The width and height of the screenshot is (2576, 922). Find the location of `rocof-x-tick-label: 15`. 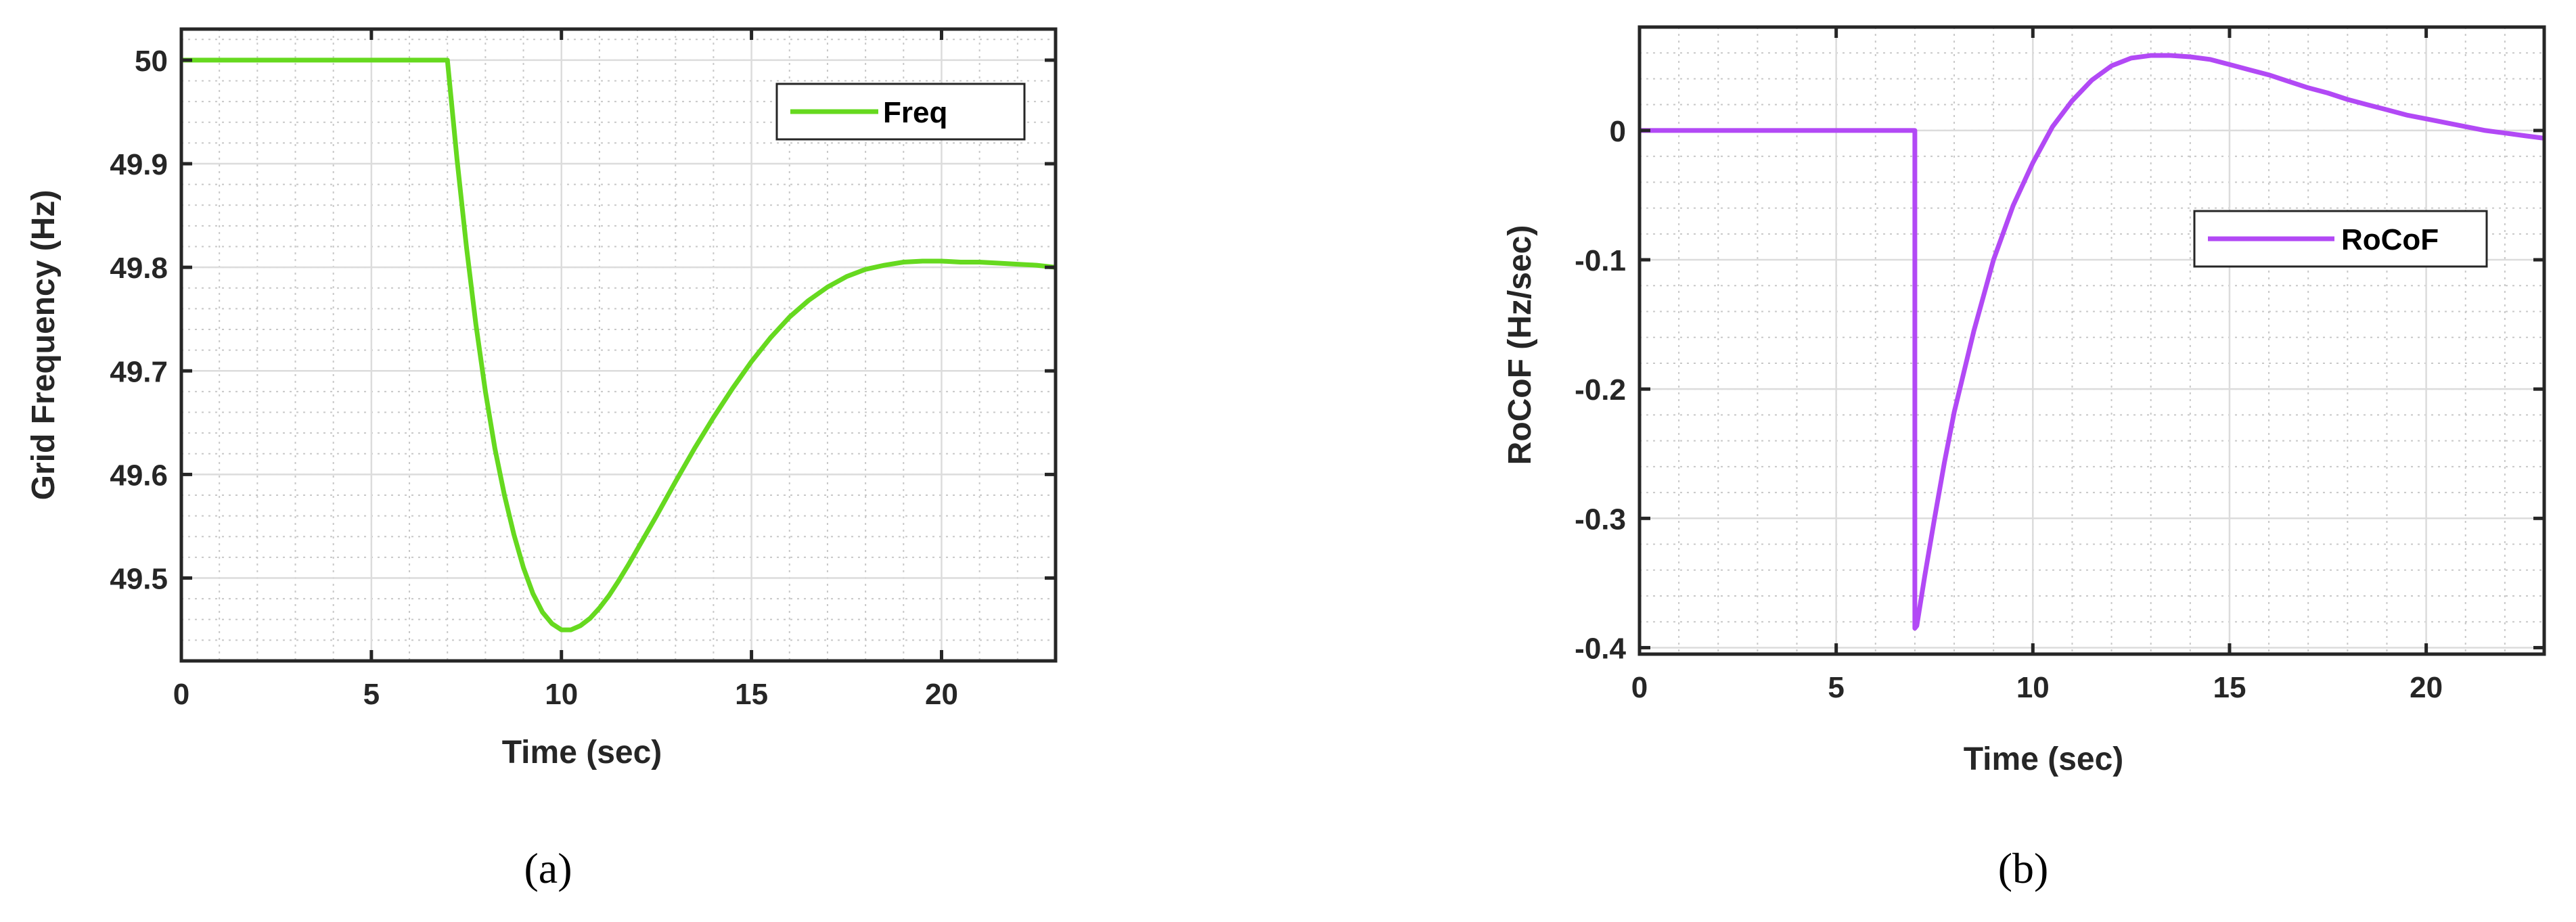

rocof-x-tick-label: 15 is located at coordinates (2229, 687).